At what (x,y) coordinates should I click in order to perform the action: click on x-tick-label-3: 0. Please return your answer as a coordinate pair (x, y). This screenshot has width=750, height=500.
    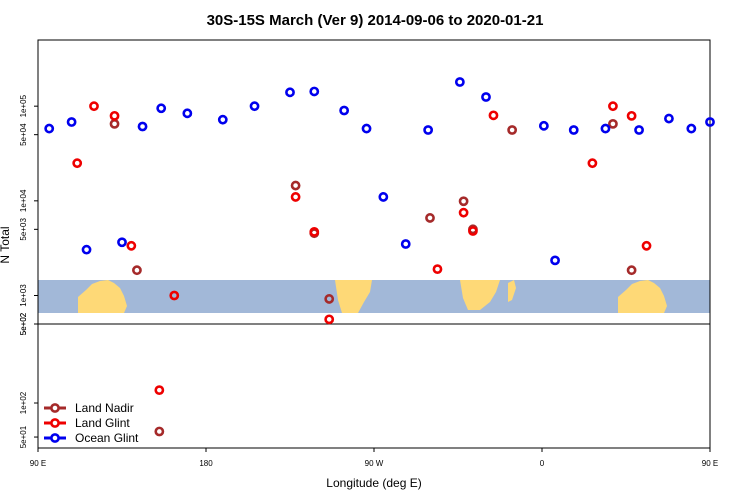
    Looking at the image, I should click on (542, 463).